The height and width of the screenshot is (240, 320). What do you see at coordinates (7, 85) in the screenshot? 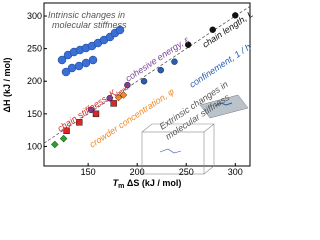
I see `y-axis-label: ΔH (kJ / mol)` at bounding box center [7, 85].